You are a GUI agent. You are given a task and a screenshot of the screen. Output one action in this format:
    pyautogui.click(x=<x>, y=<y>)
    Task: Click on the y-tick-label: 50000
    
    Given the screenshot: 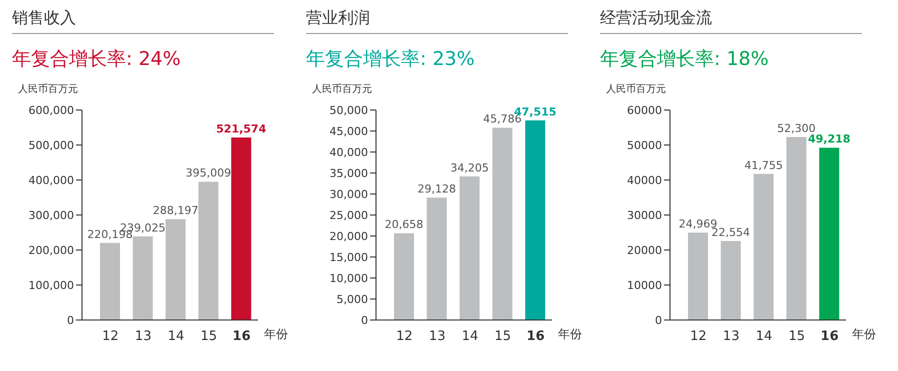 What is the action you would take?
    pyautogui.click(x=644, y=145)
    